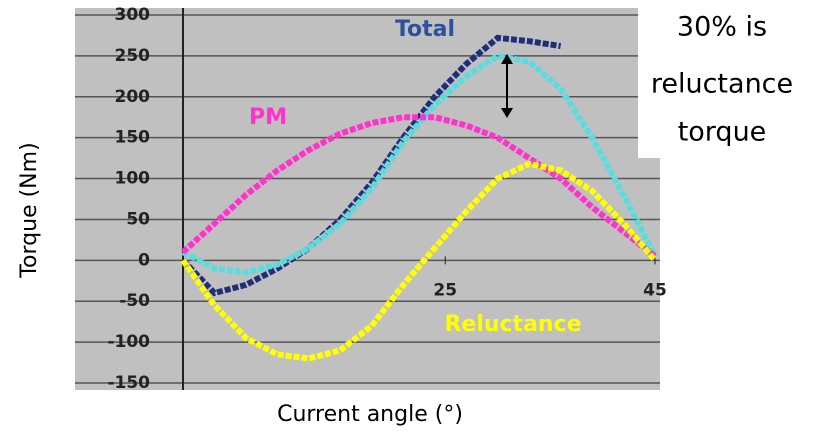 The width and height of the screenshot is (825, 434). Describe the element at coordinates (425, 29) in the screenshot. I see `series-label: Total` at that location.